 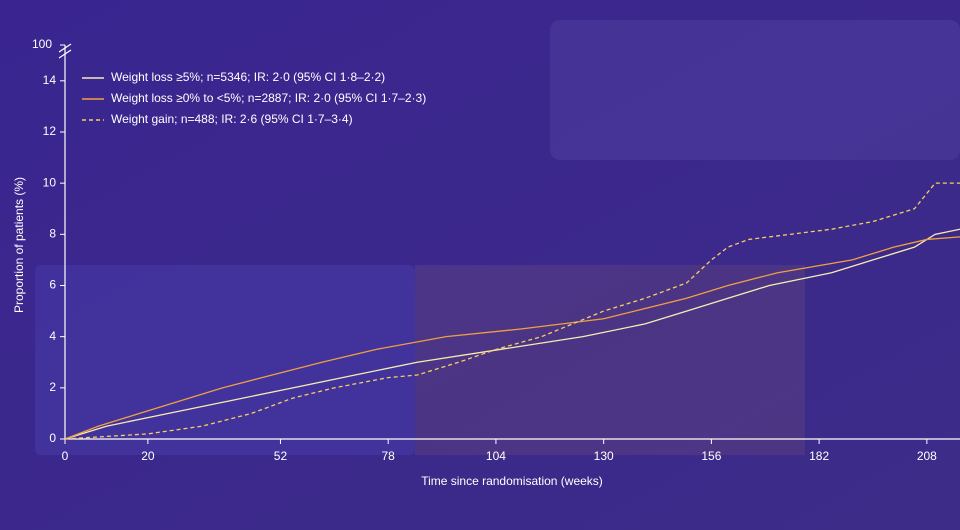 What do you see at coordinates (819, 456) in the screenshot?
I see `x-tick-label: 182` at bounding box center [819, 456].